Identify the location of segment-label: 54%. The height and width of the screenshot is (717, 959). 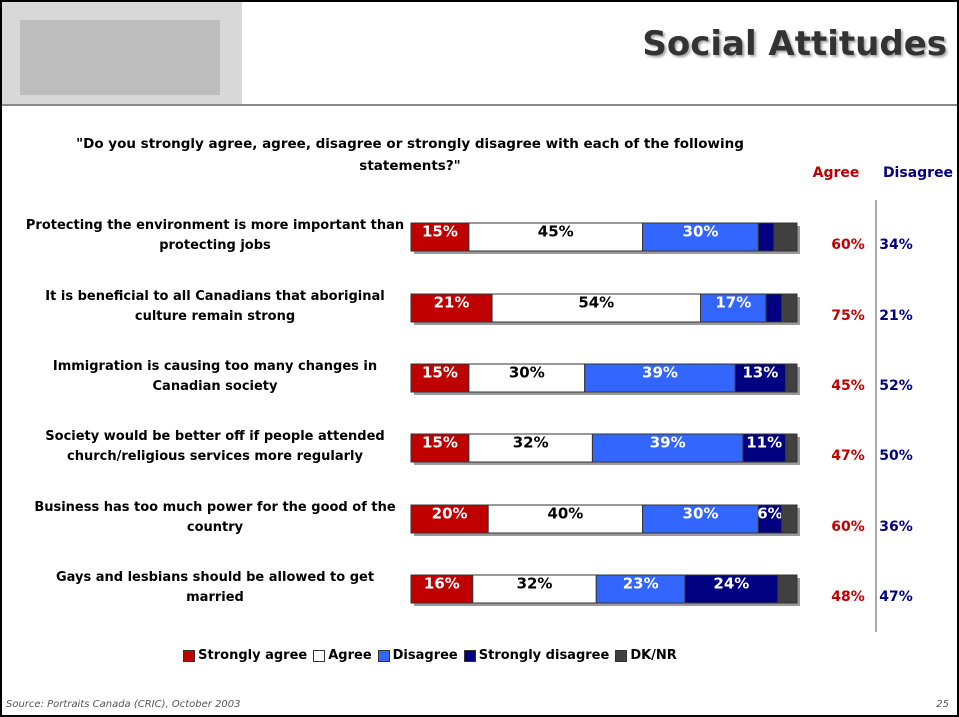
(596, 303).